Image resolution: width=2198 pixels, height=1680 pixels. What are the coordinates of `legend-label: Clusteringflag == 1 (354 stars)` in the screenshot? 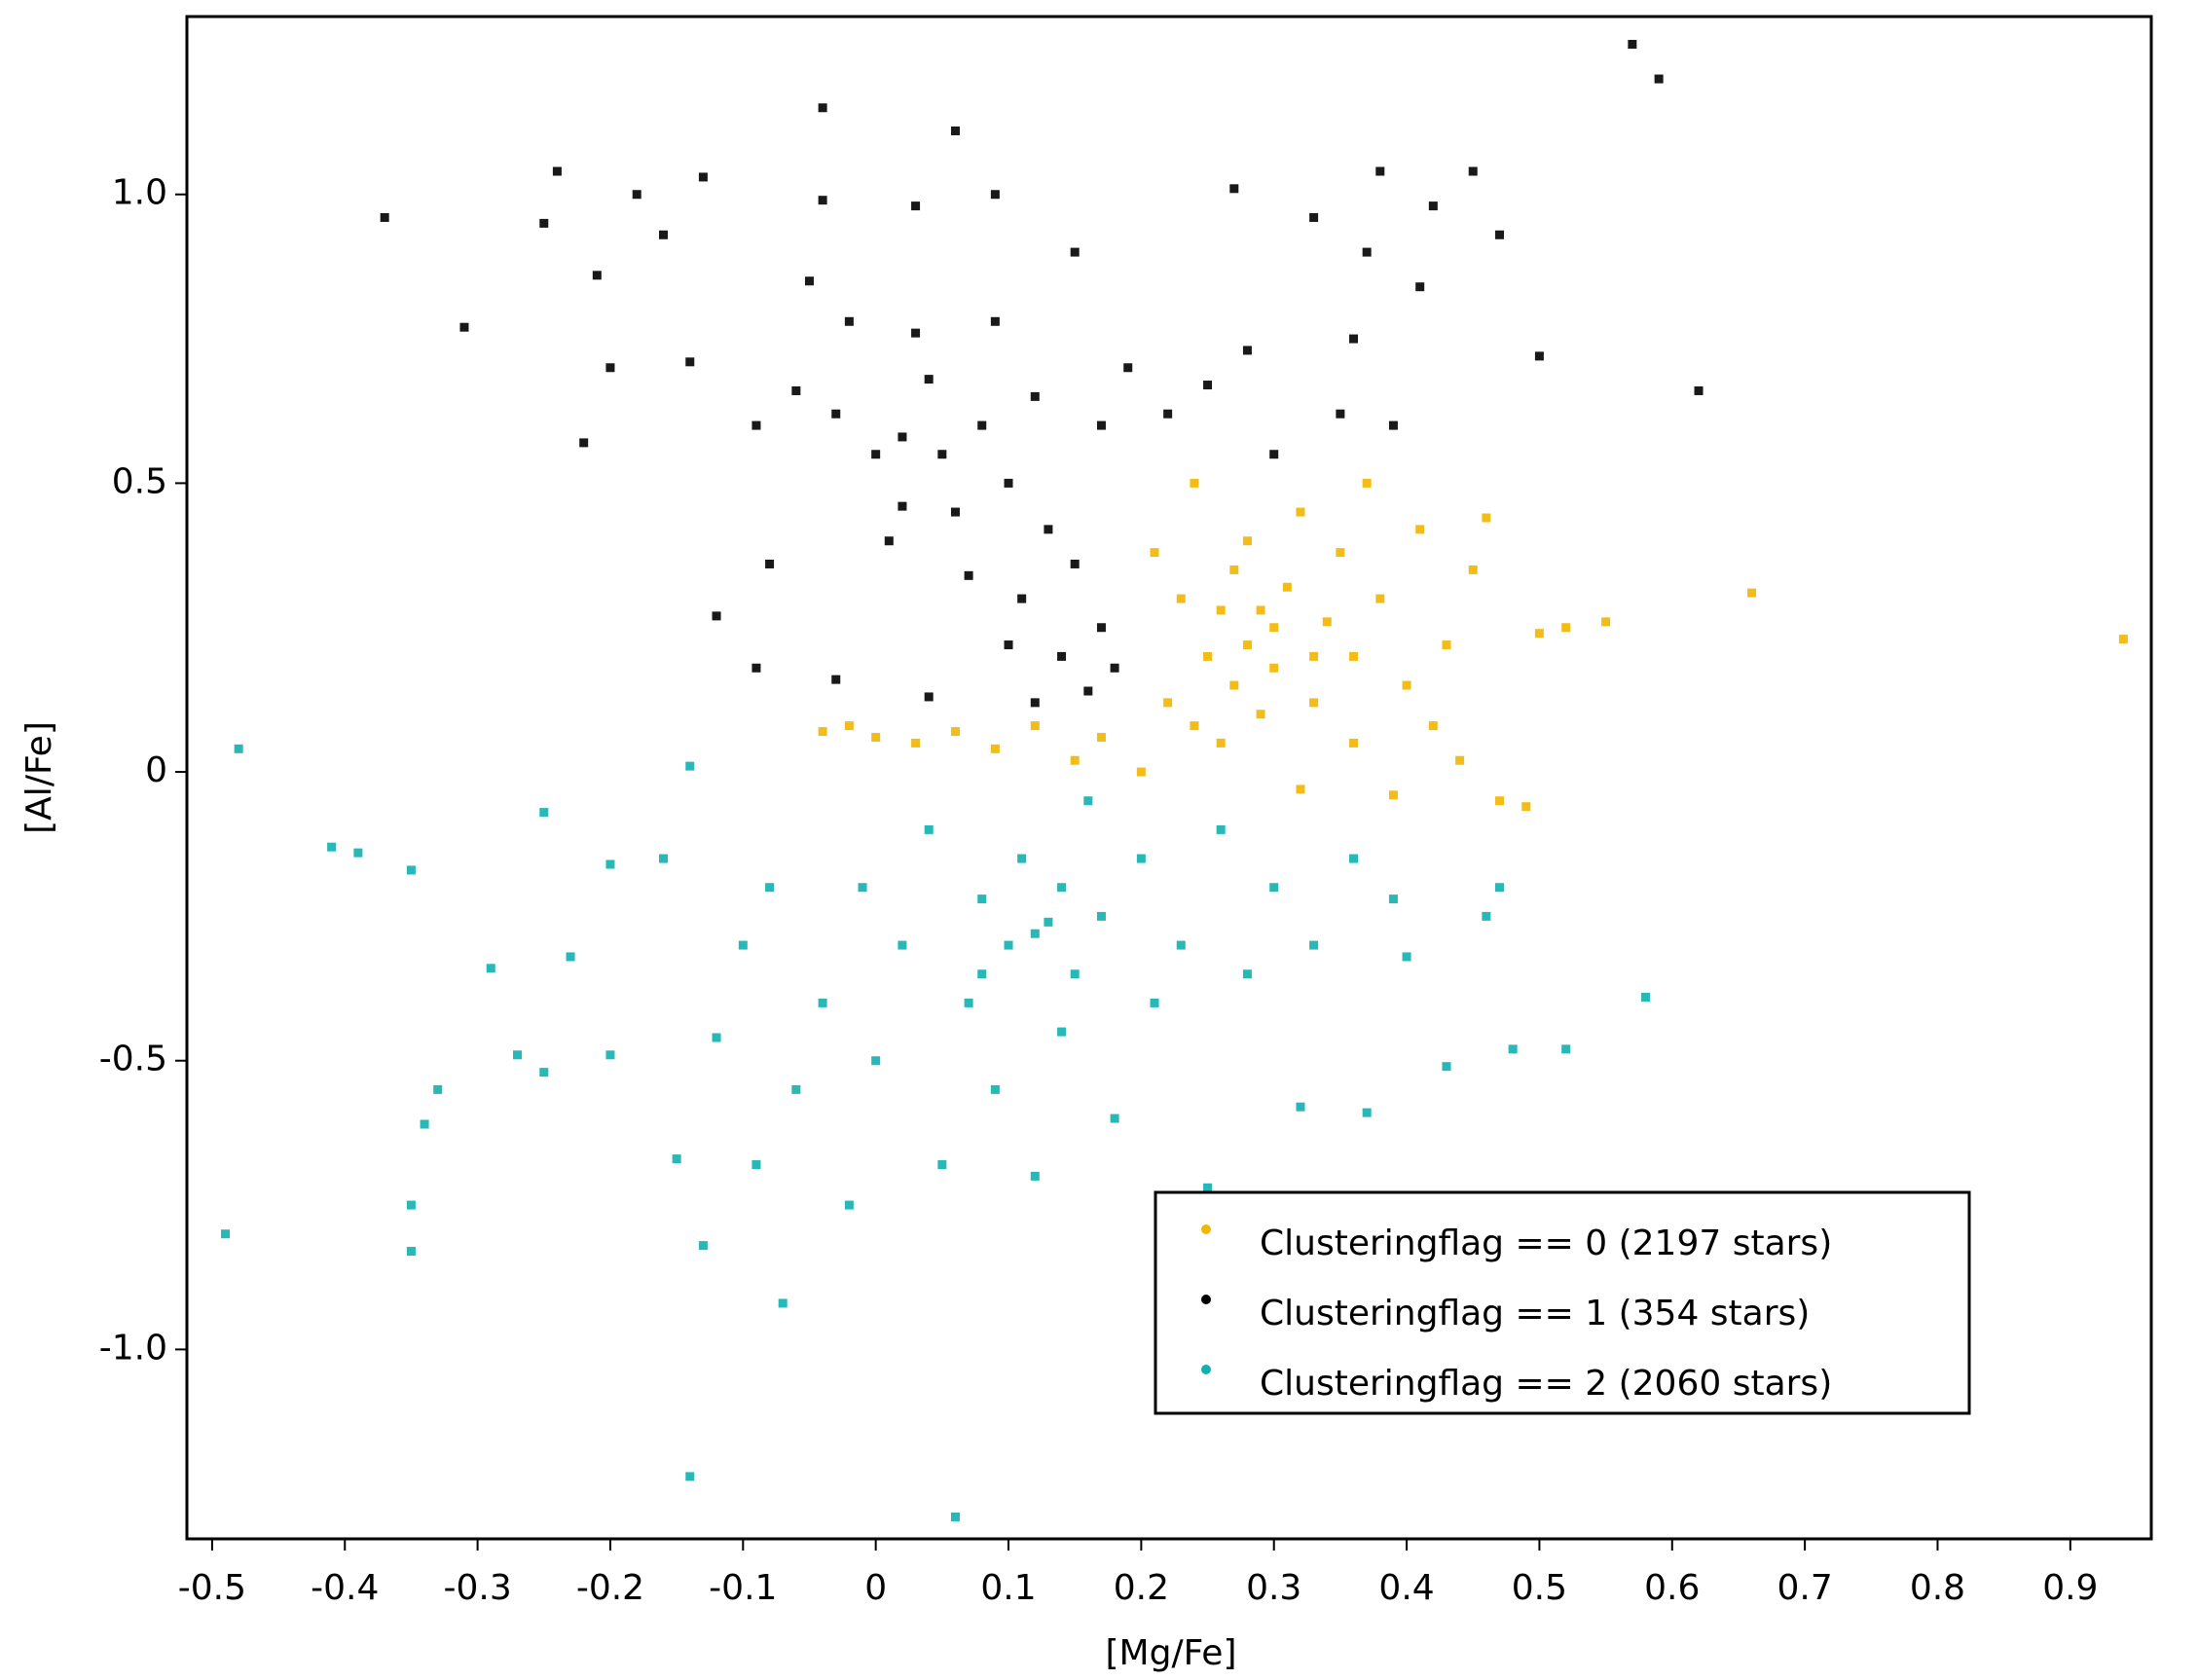 It's located at (1535, 1313).